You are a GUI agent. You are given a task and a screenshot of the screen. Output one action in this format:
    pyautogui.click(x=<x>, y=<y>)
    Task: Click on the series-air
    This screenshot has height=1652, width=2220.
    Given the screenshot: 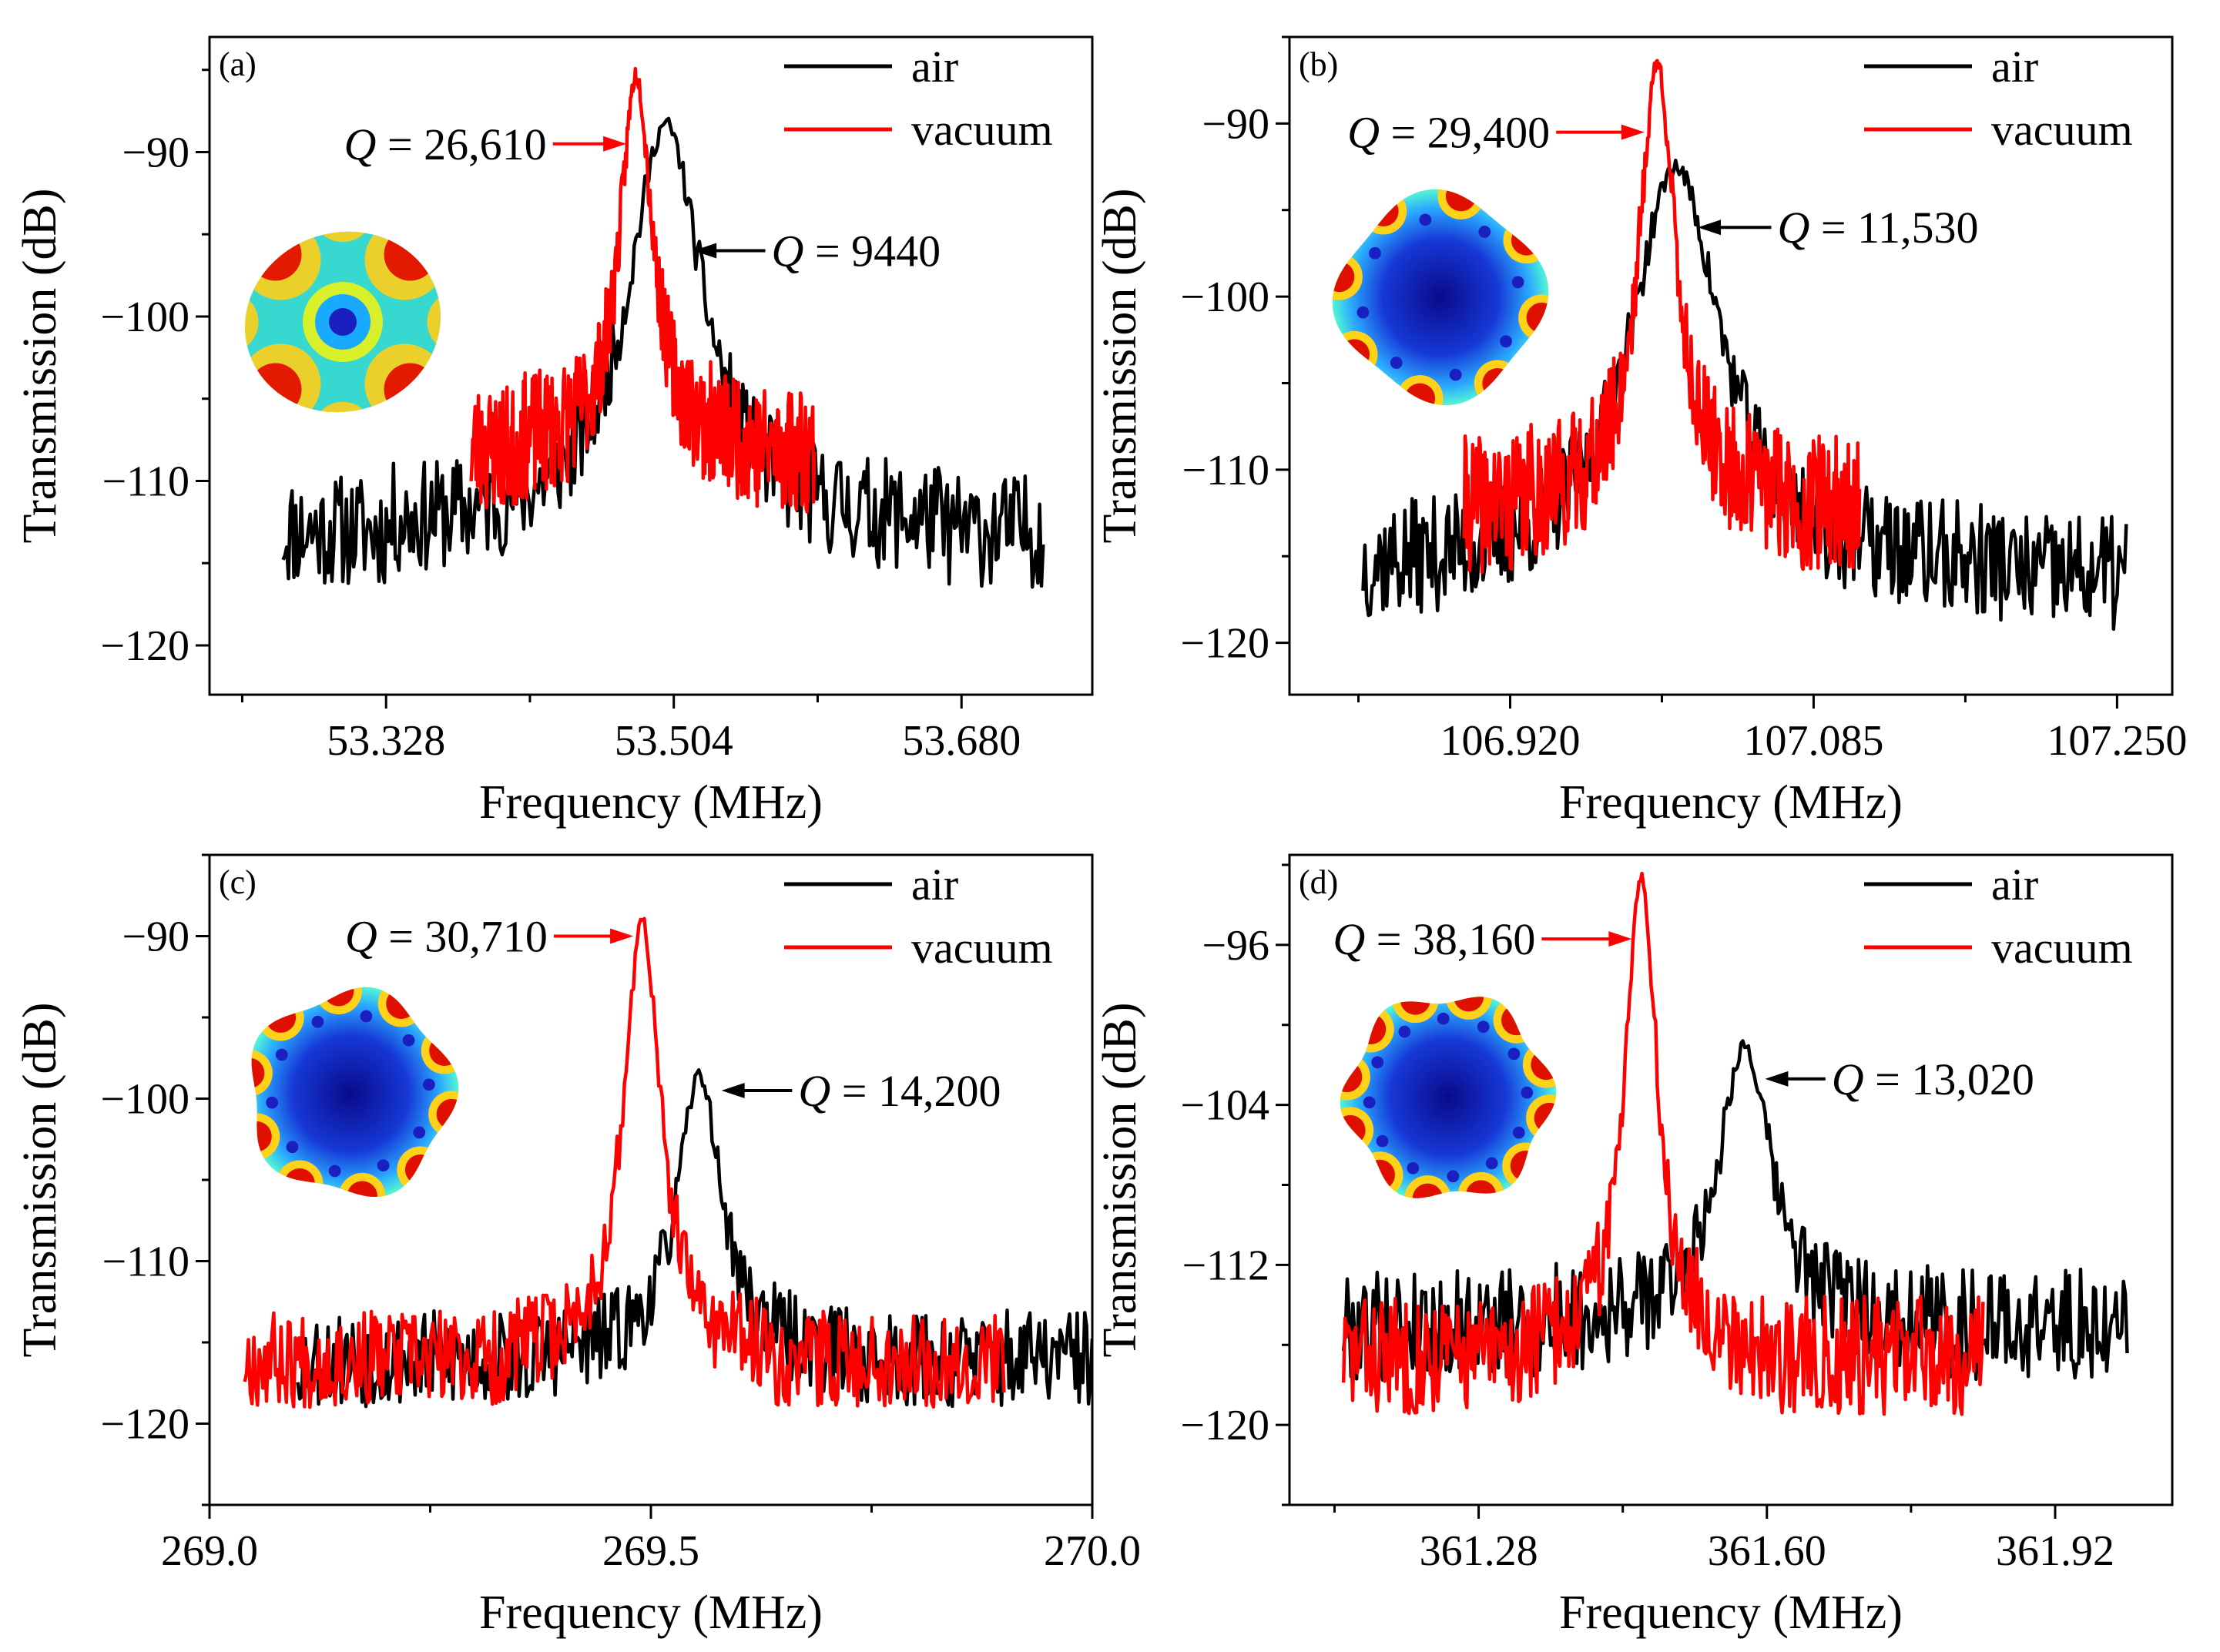 What is the action you would take?
    pyautogui.click(x=663, y=352)
    